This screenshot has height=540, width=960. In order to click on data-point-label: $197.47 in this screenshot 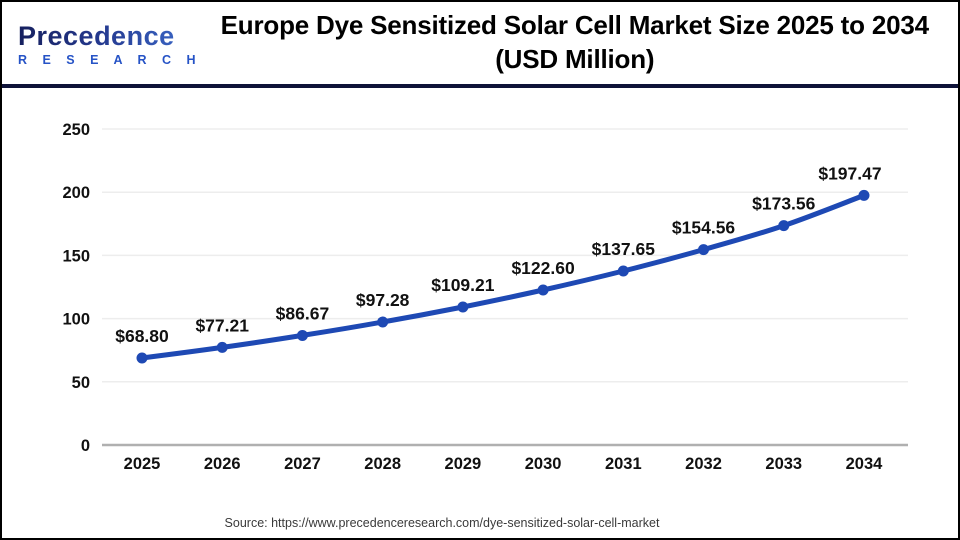, I will do `click(849, 173)`.